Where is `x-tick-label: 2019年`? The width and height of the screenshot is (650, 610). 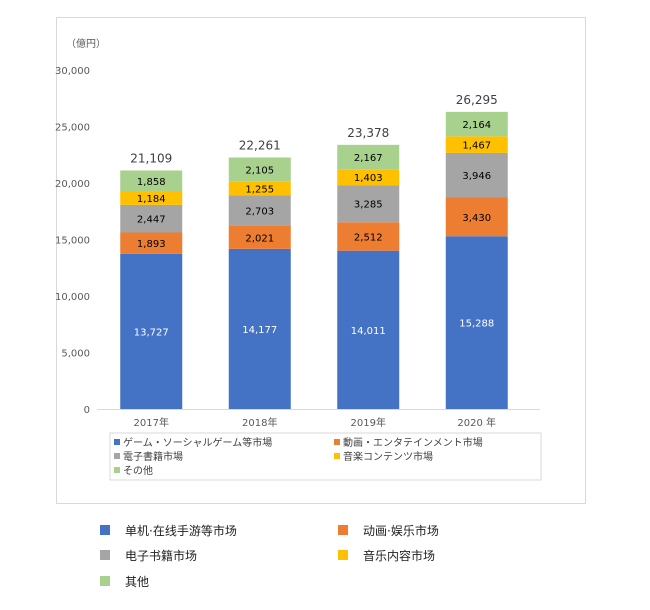
x-tick-label: 2019年 is located at coordinates (368, 422).